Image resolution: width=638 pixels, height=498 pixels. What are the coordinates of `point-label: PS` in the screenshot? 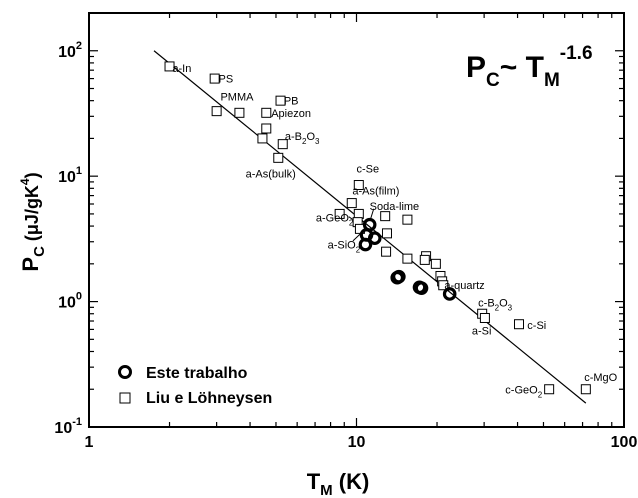 It's located at (226, 80).